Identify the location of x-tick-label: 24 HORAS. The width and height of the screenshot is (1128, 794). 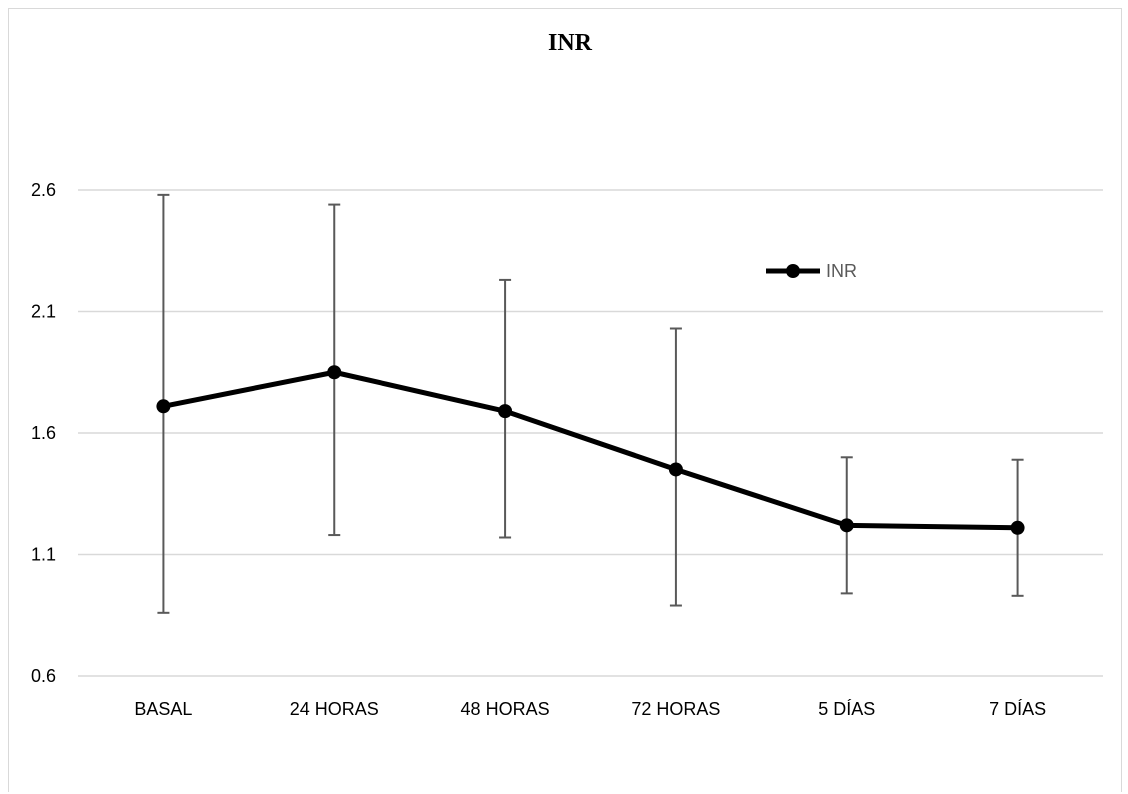
(334, 709).